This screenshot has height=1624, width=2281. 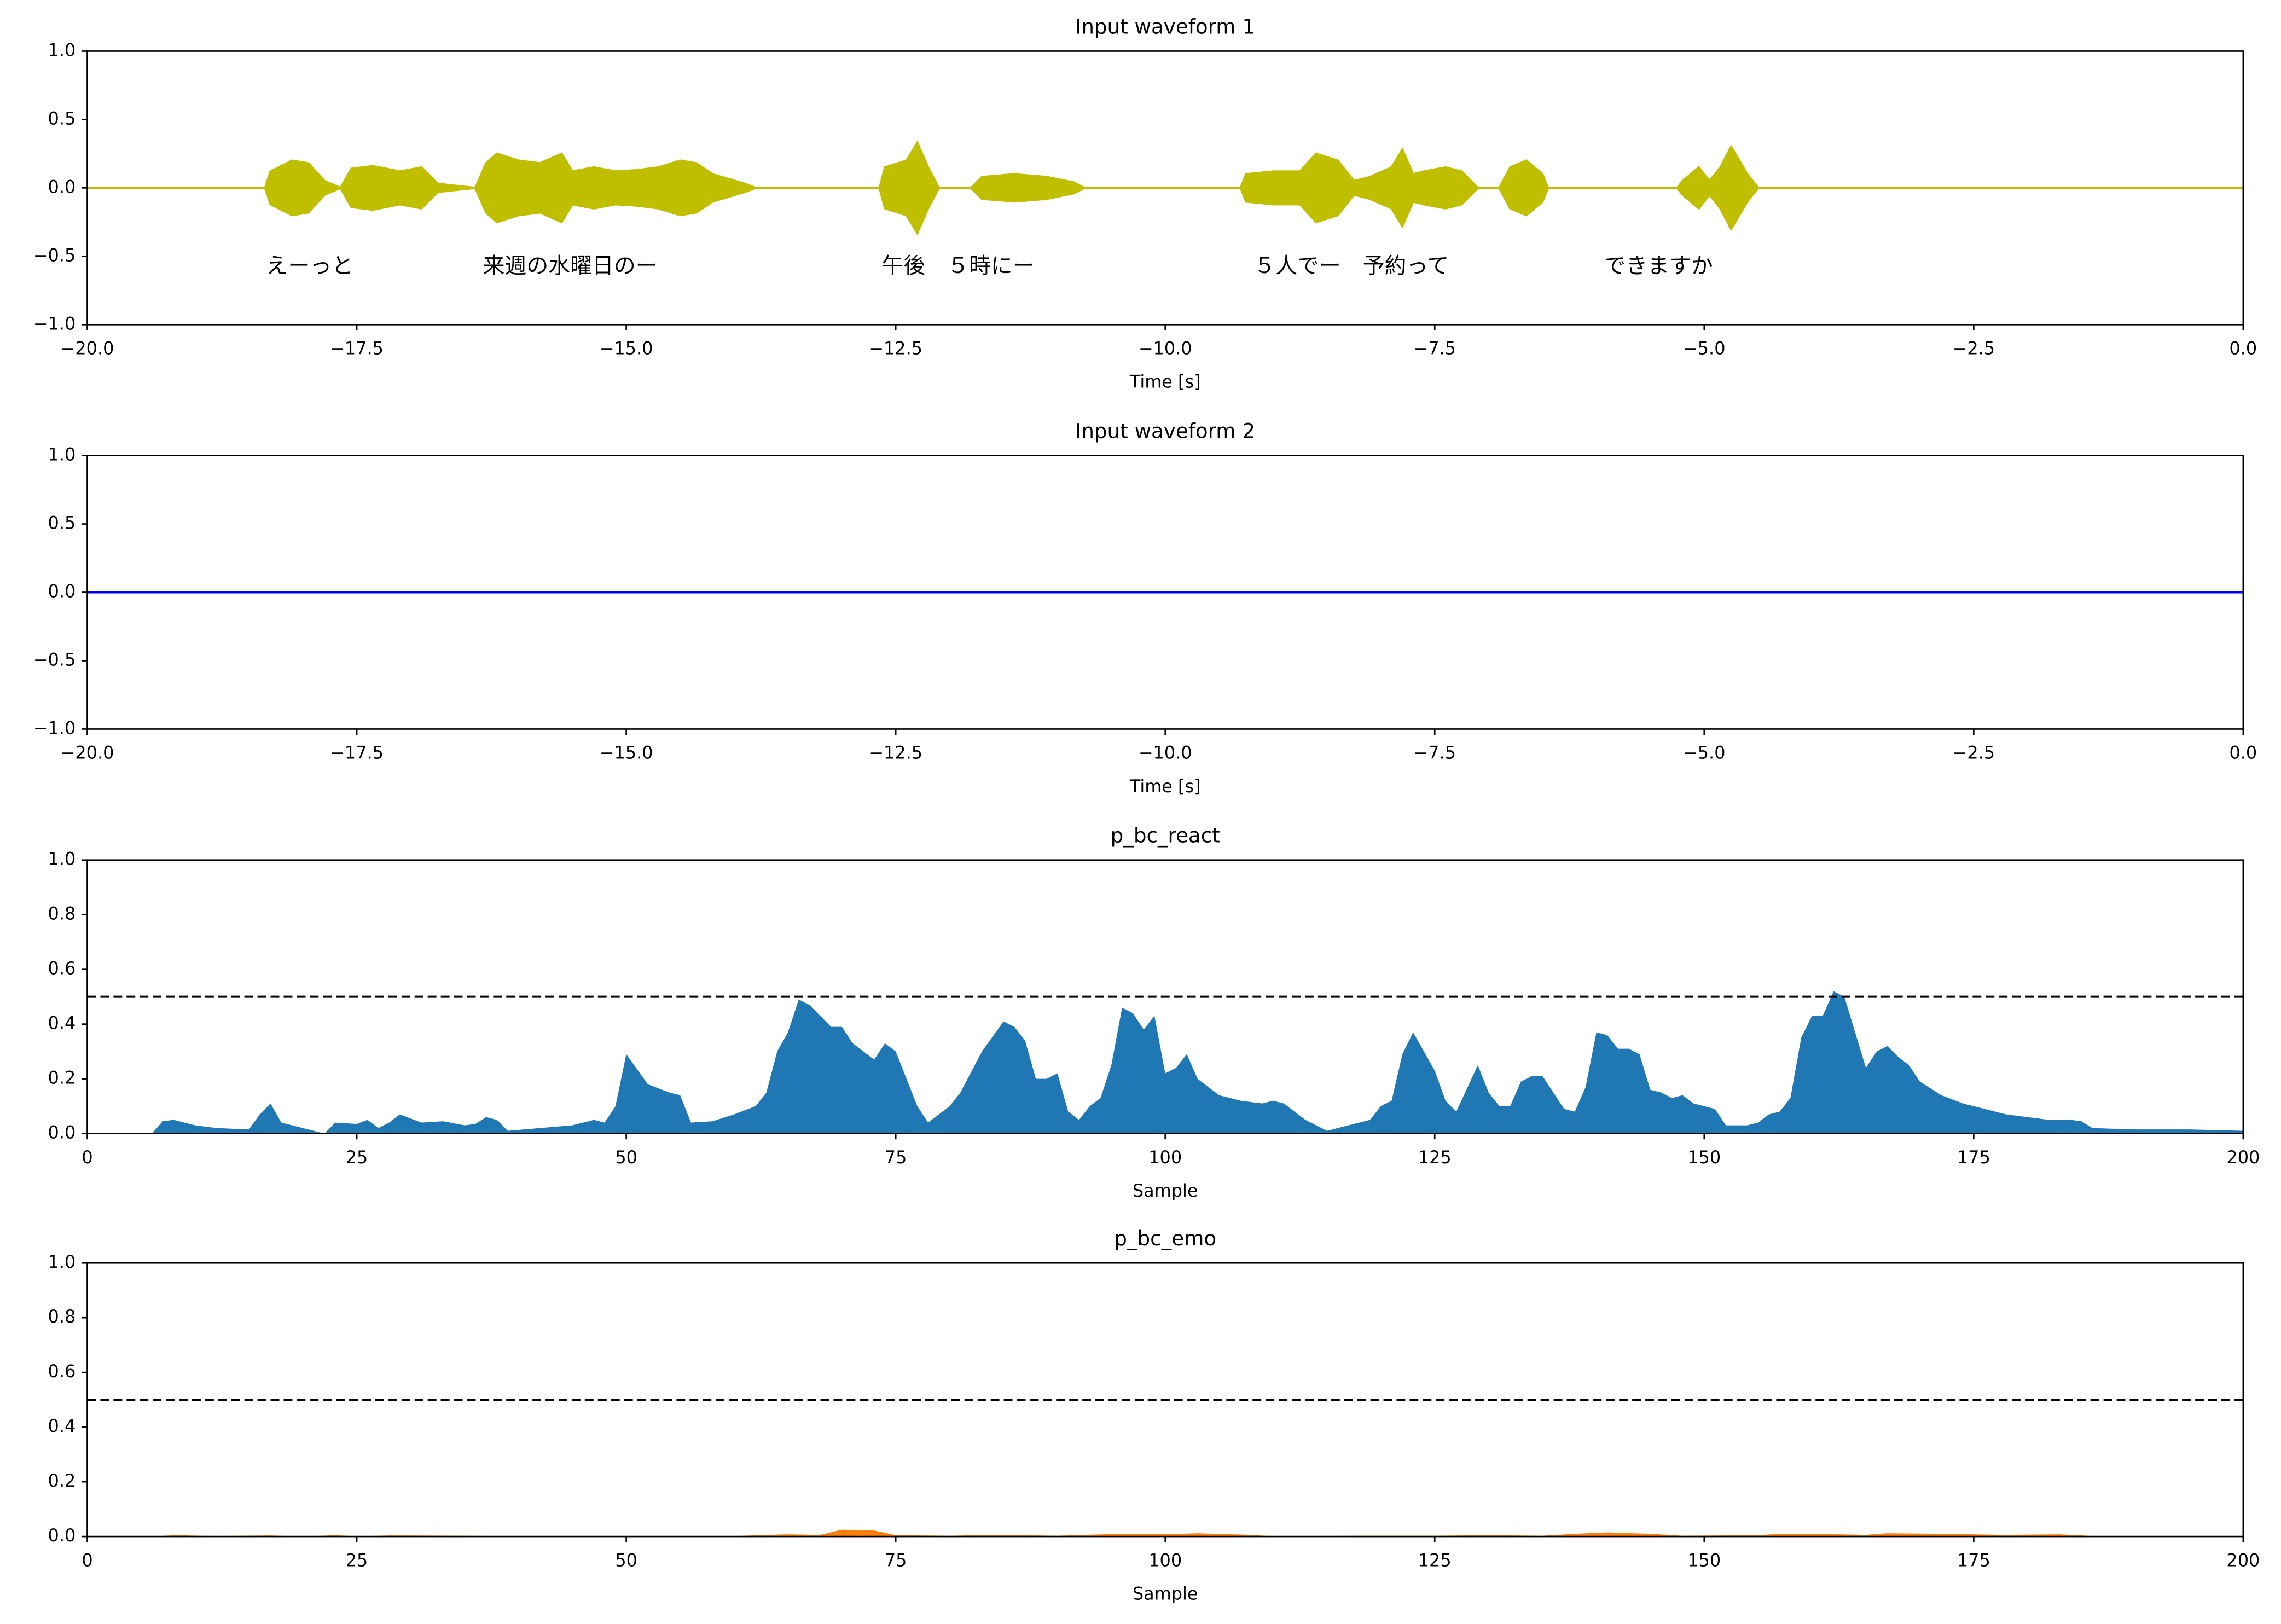 I want to click on annotation: 来週の水曜日のー, so click(x=570, y=266).